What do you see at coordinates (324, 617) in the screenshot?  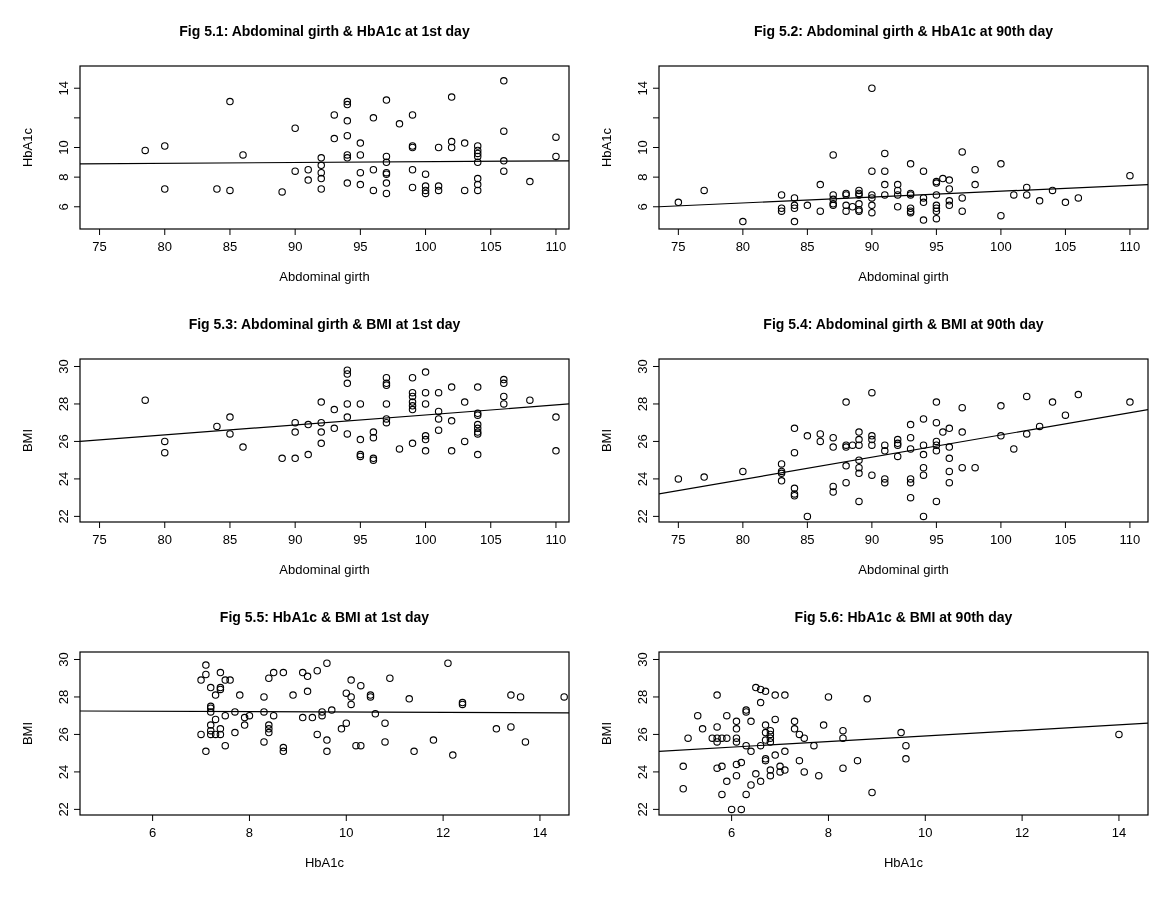 I see `chart-title: Fig 5.5: HbA1c & BMI at 1st day` at bounding box center [324, 617].